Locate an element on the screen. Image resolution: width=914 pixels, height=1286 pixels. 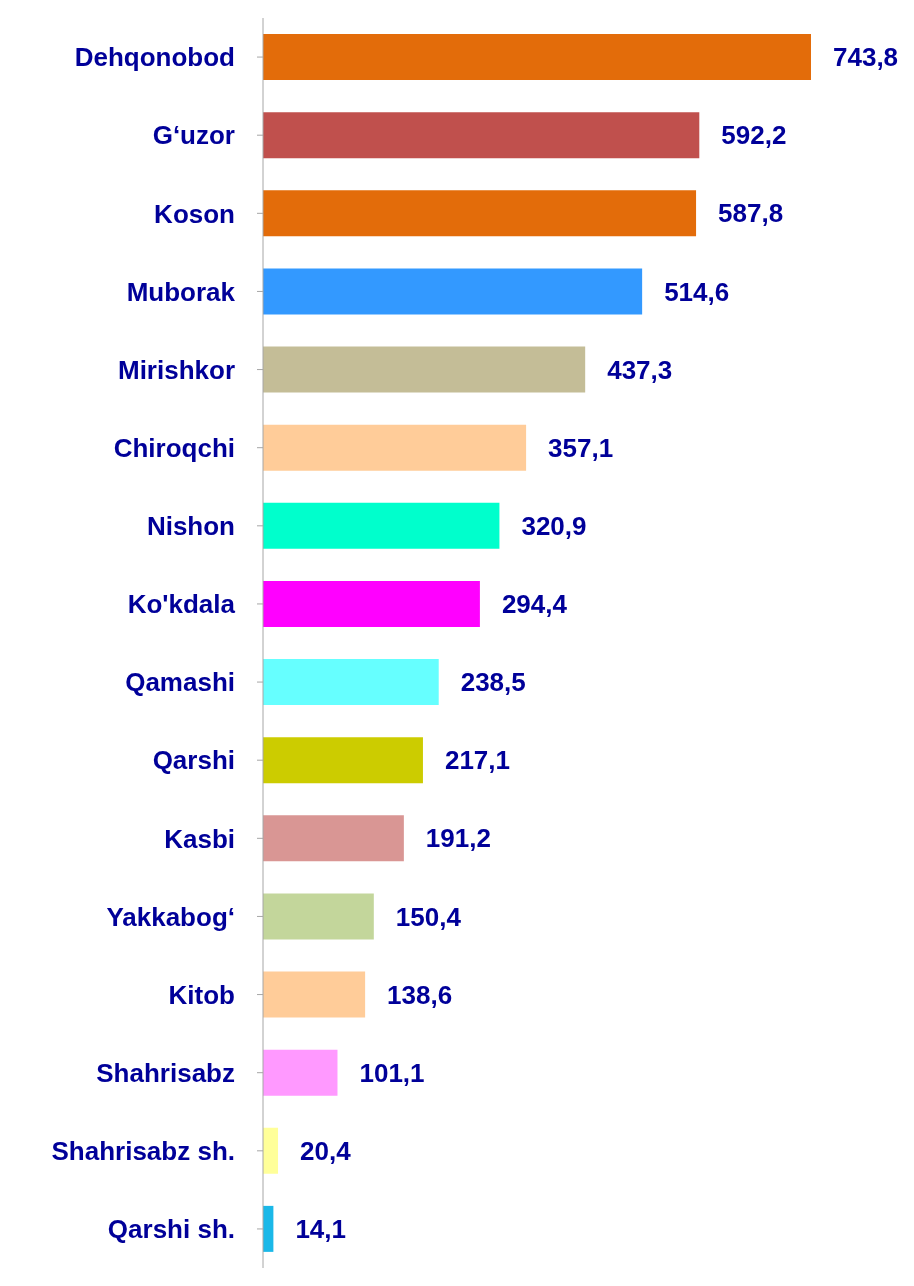
y-tick-label: Nishon is located at coordinates (190, 526).